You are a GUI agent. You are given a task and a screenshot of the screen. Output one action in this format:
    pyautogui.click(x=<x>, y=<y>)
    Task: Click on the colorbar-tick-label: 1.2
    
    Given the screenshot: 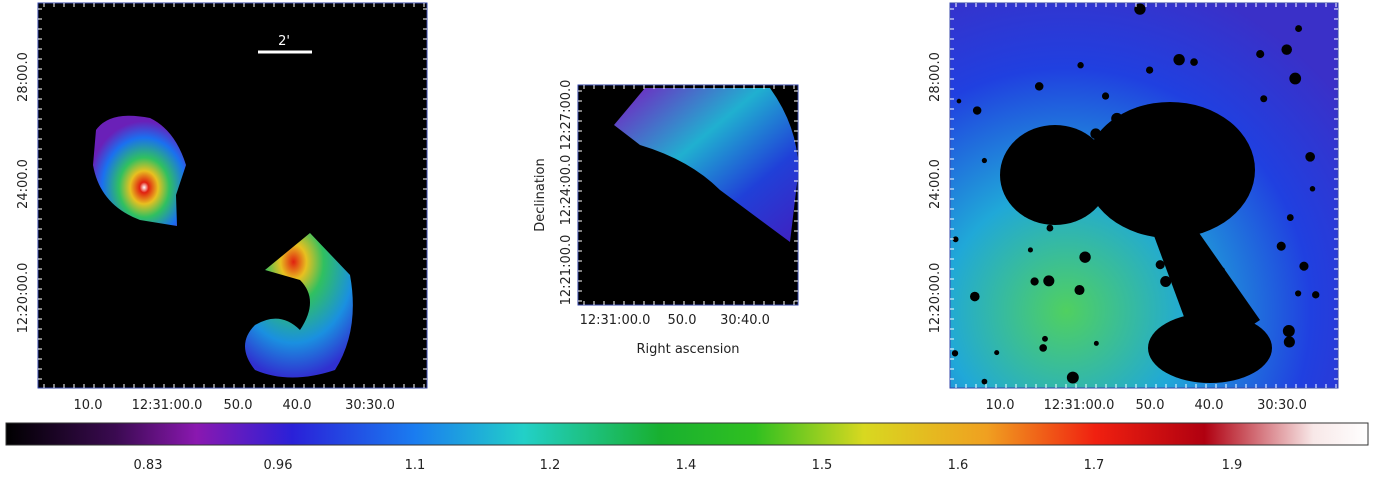 What is the action you would take?
    pyautogui.click(x=550, y=465)
    